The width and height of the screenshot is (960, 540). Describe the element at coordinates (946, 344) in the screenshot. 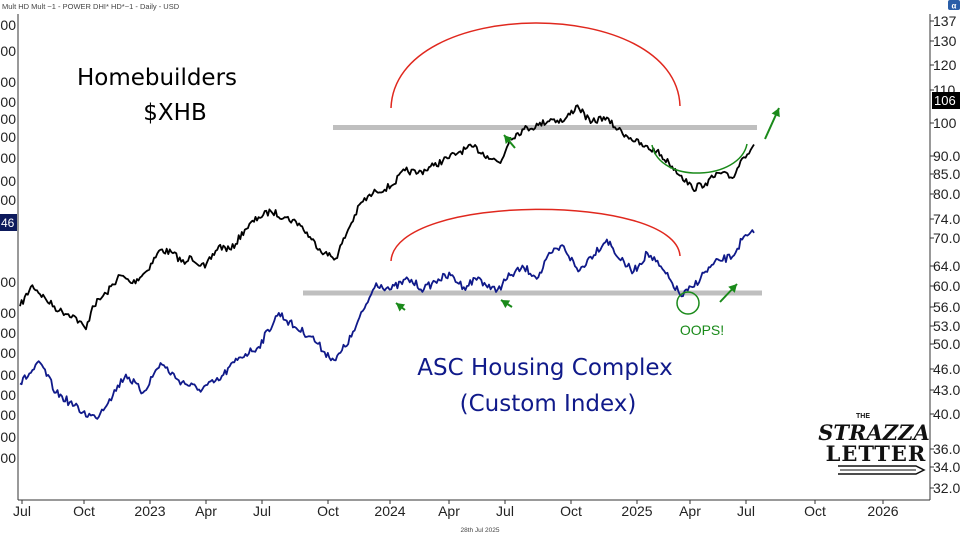

I see `right-tick-label: 50.0` at that location.